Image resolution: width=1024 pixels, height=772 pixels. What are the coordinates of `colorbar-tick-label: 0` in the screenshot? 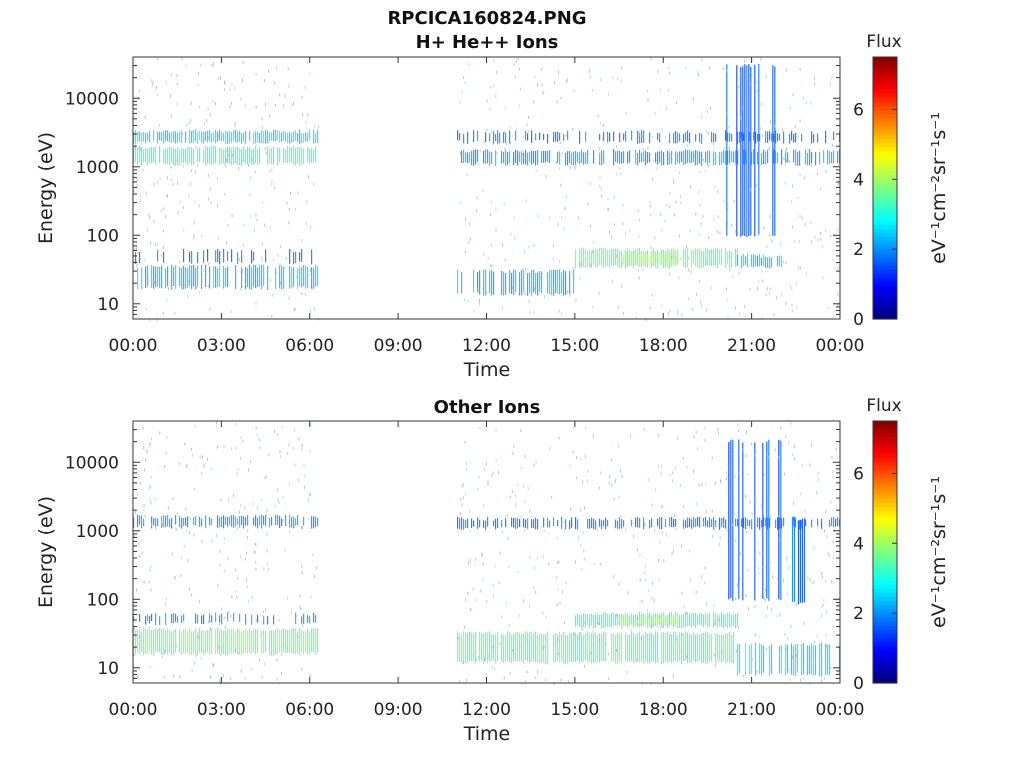 It's located at (858, 684).